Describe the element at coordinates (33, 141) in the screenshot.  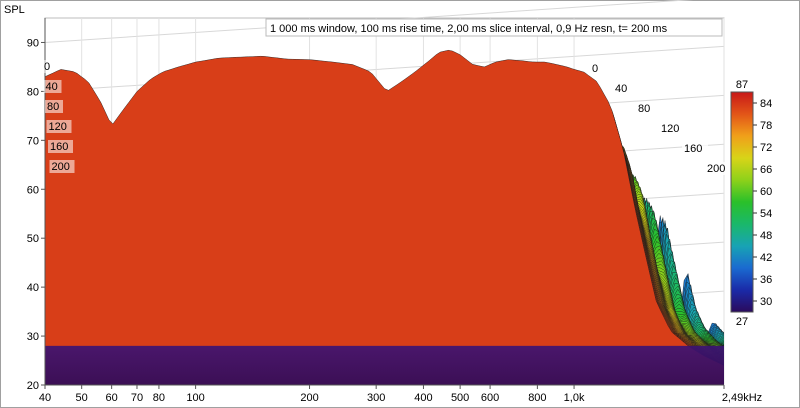
I see `y-tick-label: 70` at that location.